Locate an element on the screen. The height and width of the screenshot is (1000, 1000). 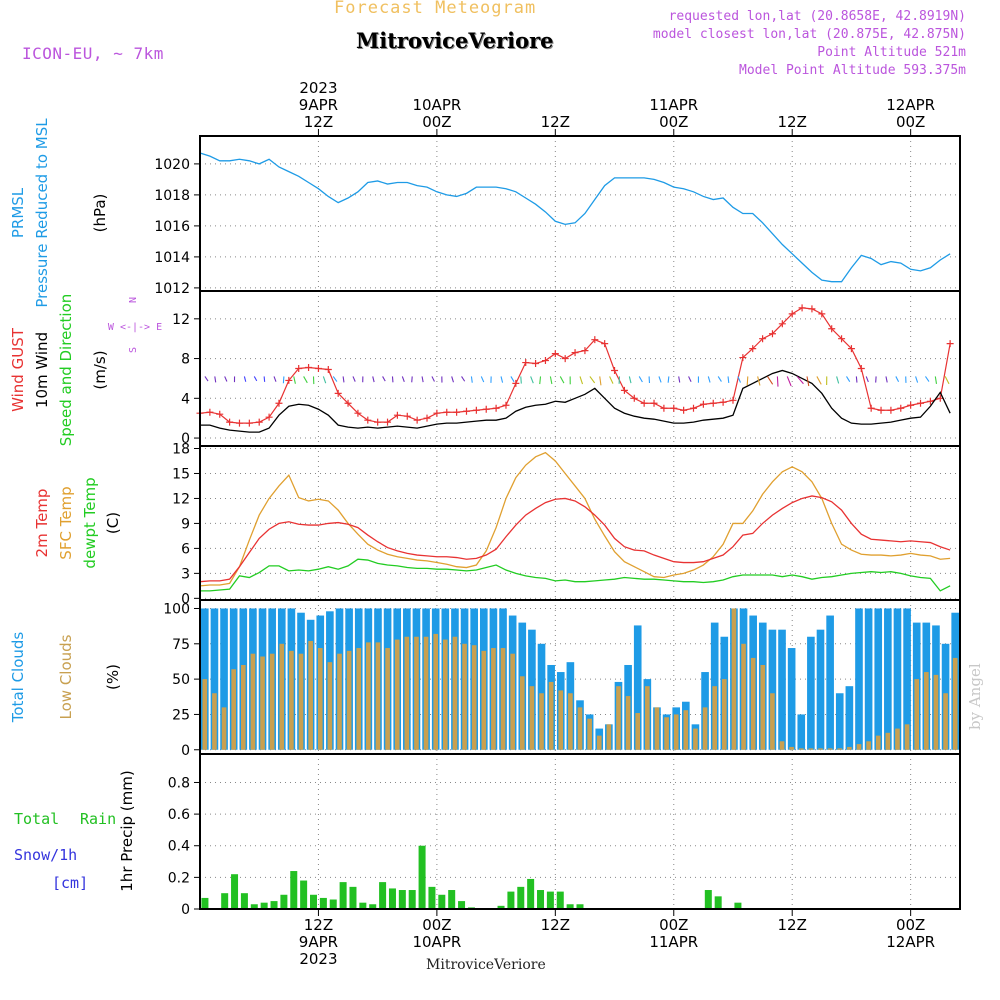
bottom-date-label: 12APR is located at coordinates (910, 942).